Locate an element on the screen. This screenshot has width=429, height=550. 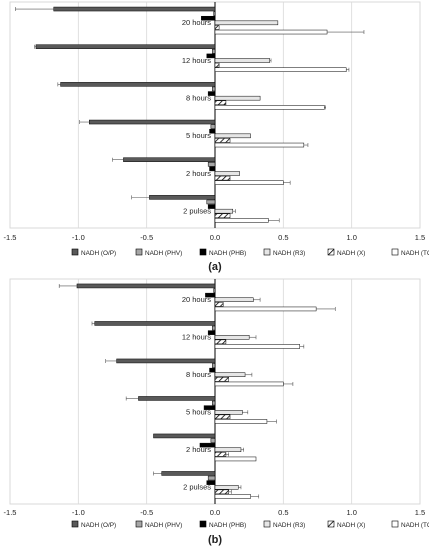
x-tick-label: 1.0 is located at coordinates (351, 237).